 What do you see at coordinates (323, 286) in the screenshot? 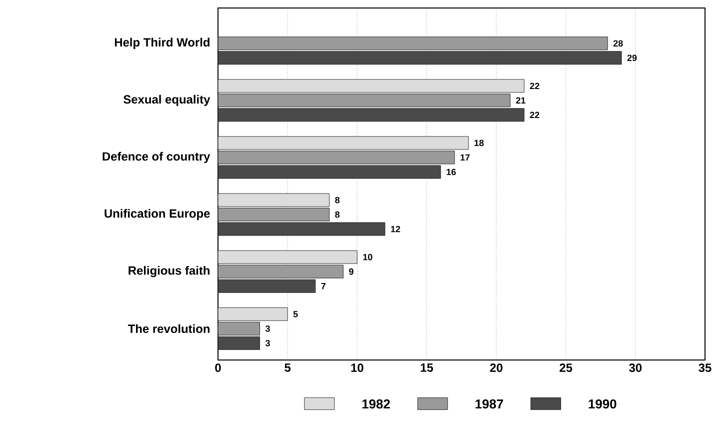
I see `data-label: 7` at bounding box center [323, 286].